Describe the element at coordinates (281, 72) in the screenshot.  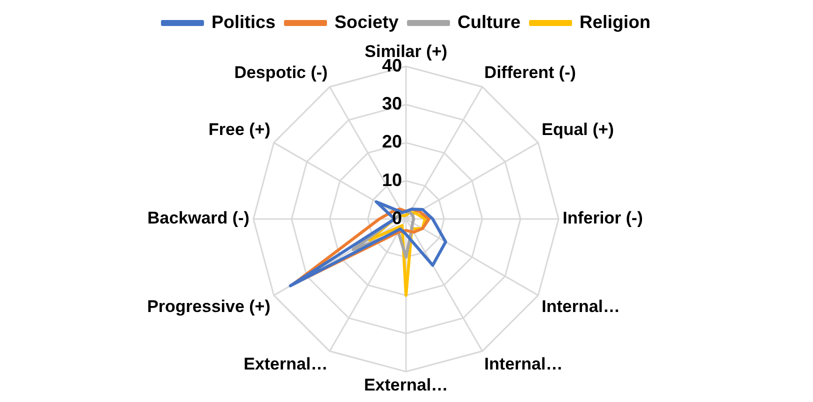
I see `spoke-label: Despotic (-)` at that location.